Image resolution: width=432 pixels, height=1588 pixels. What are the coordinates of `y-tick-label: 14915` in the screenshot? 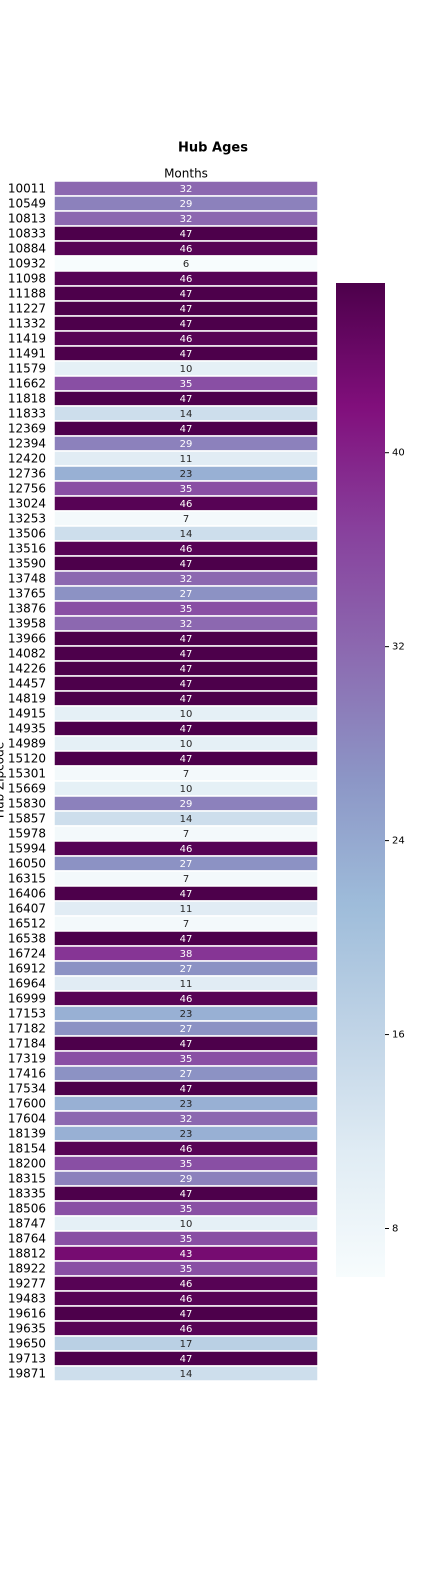 It's located at (27, 714).